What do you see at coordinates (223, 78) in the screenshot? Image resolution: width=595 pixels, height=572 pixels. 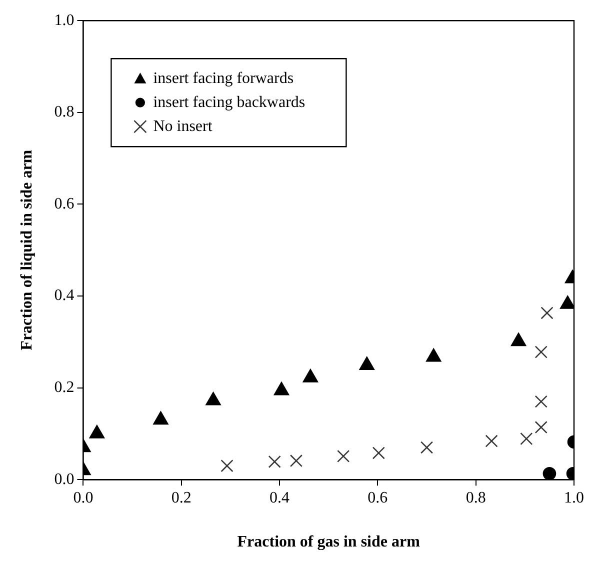 I see `legend-label: insert facing forwards` at bounding box center [223, 78].